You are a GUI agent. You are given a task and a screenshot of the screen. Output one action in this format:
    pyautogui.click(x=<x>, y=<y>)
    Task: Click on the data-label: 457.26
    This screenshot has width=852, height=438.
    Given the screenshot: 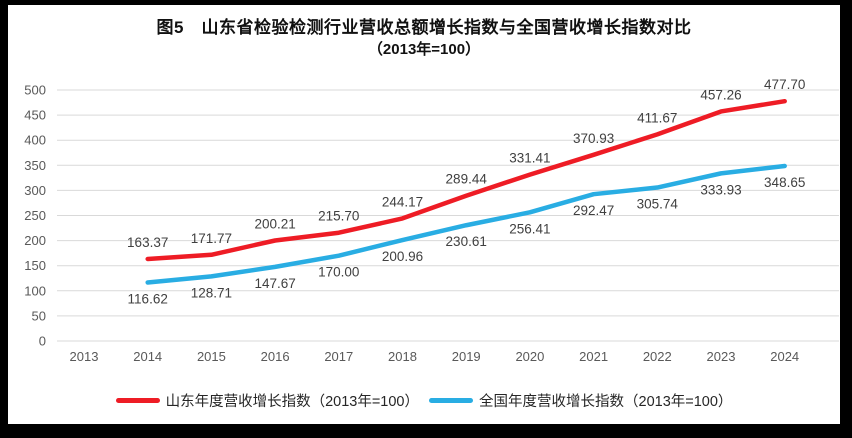 What is the action you would take?
    pyautogui.click(x=720, y=94)
    